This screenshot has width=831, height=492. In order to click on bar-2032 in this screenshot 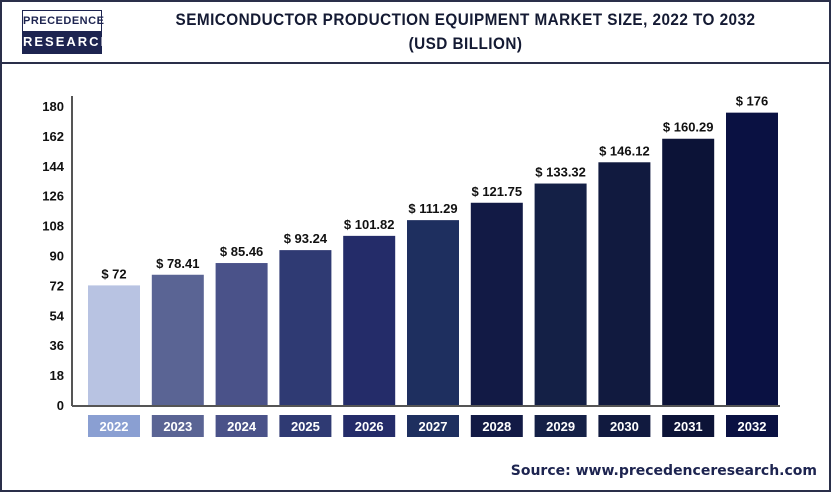, I will do `click(752, 259)`.